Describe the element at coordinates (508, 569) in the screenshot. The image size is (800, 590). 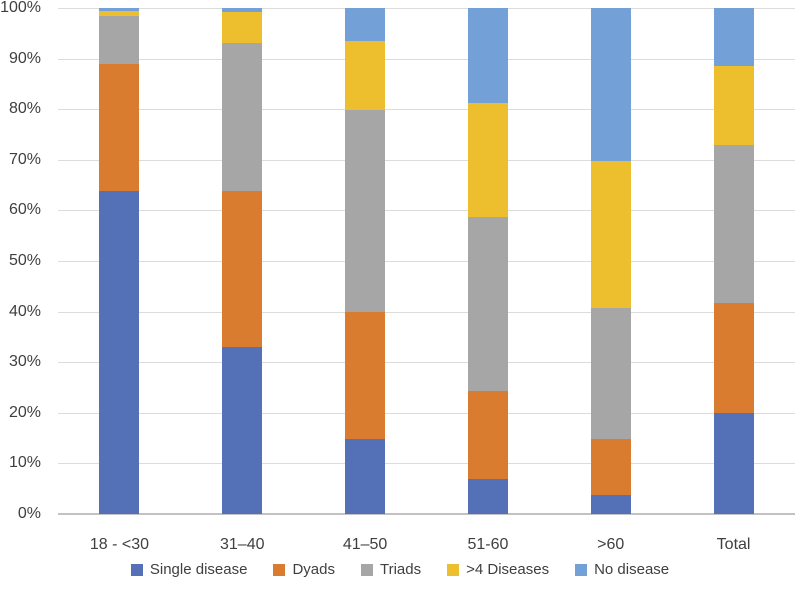
I see `legend-label: >4 Diseases` at that location.